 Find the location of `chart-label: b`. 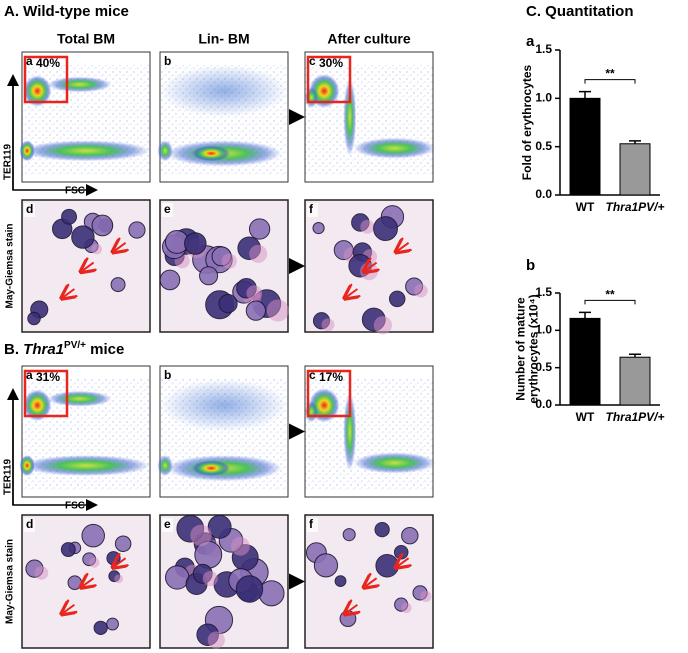

chart-label: b is located at coordinates (530, 265).